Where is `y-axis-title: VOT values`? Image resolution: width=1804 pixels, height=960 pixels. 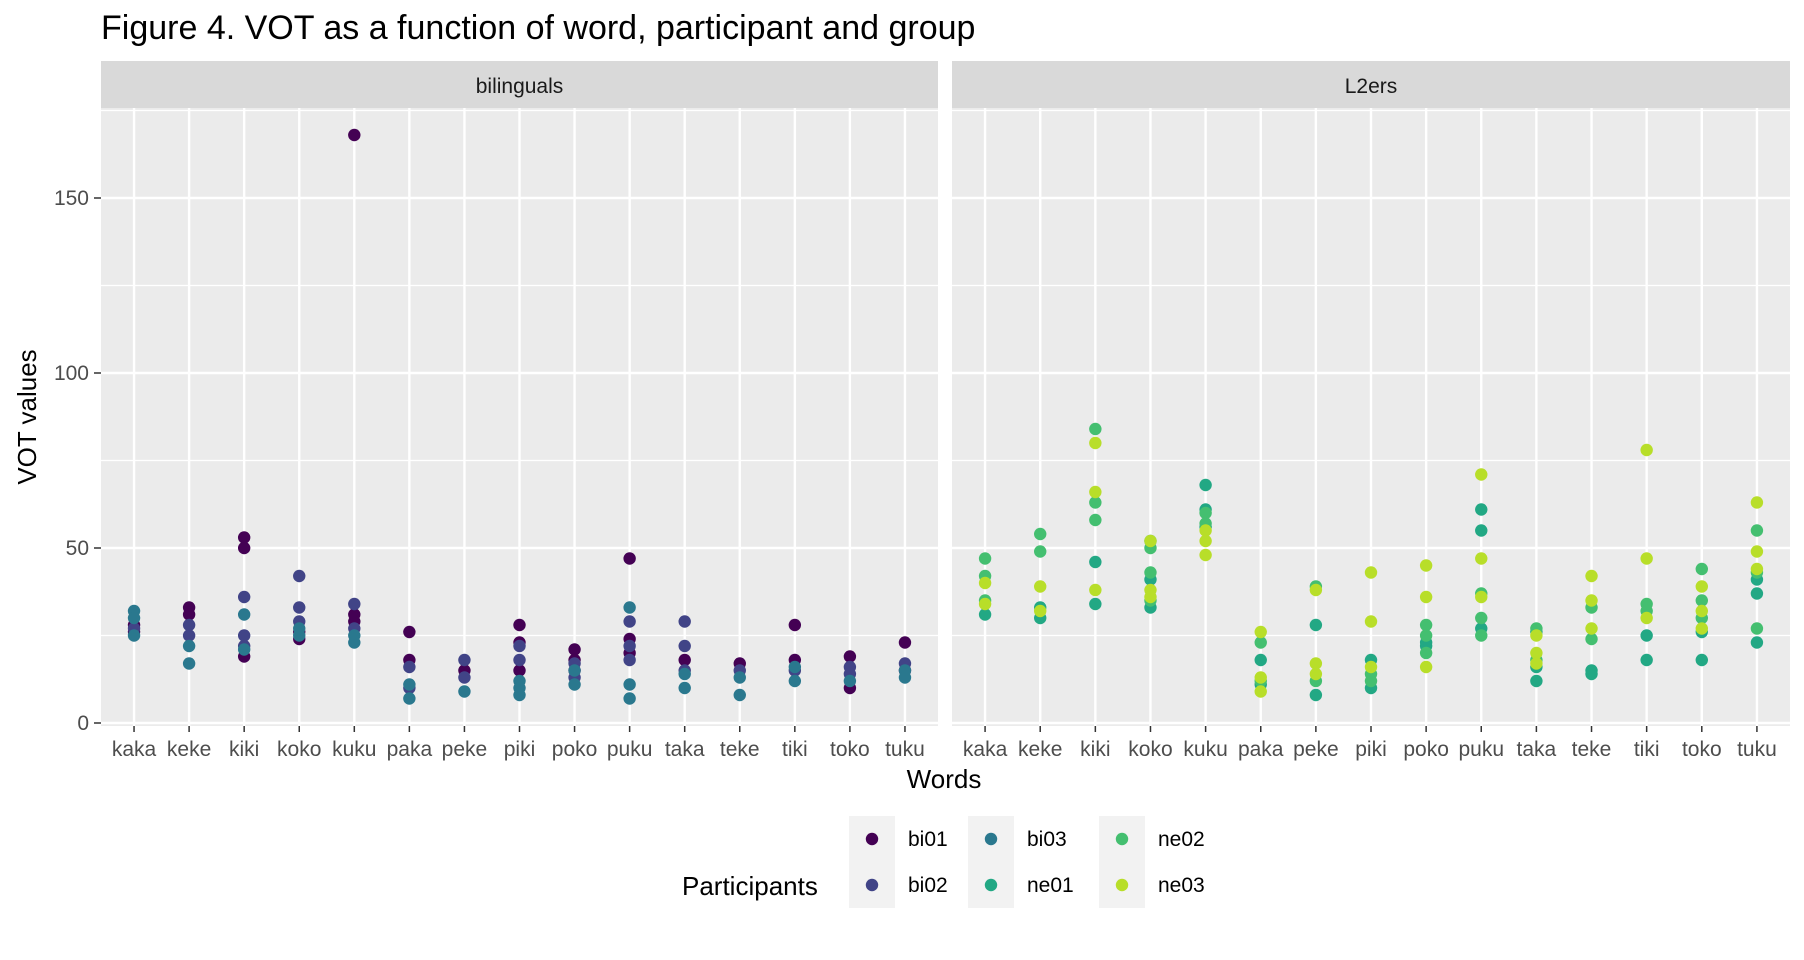 y-axis-title: VOT values is located at coordinates (27, 416).